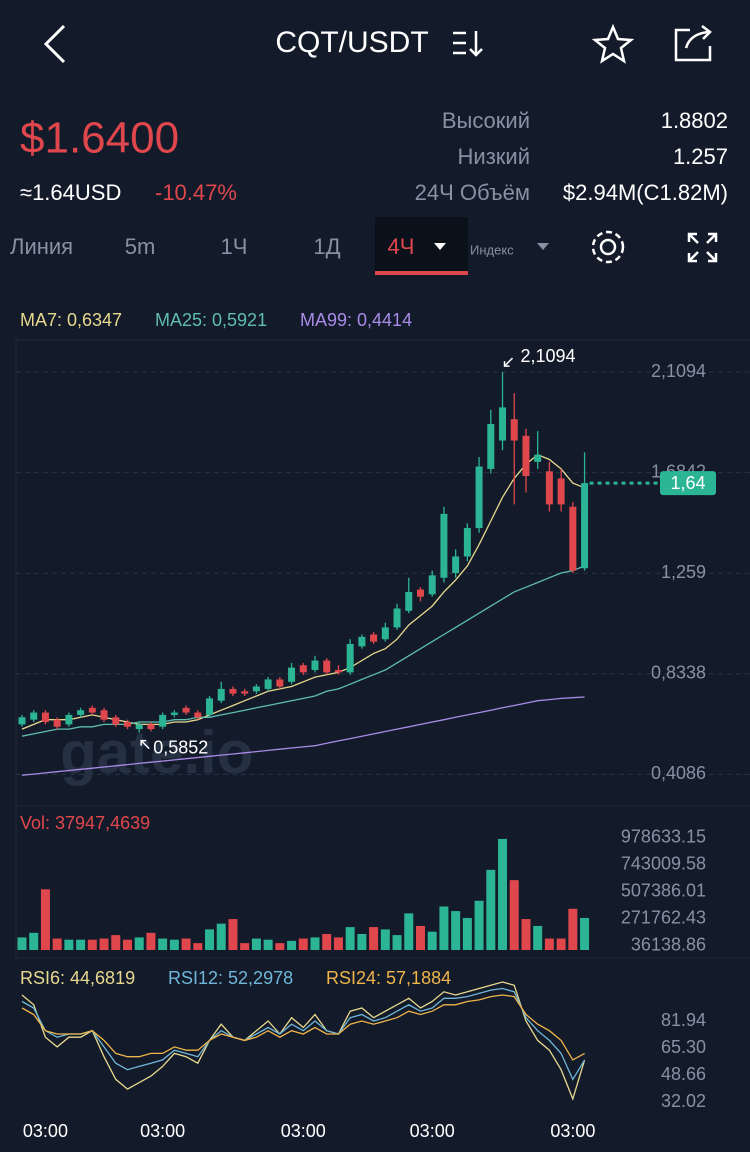  I want to click on back-button, so click(54, 44).